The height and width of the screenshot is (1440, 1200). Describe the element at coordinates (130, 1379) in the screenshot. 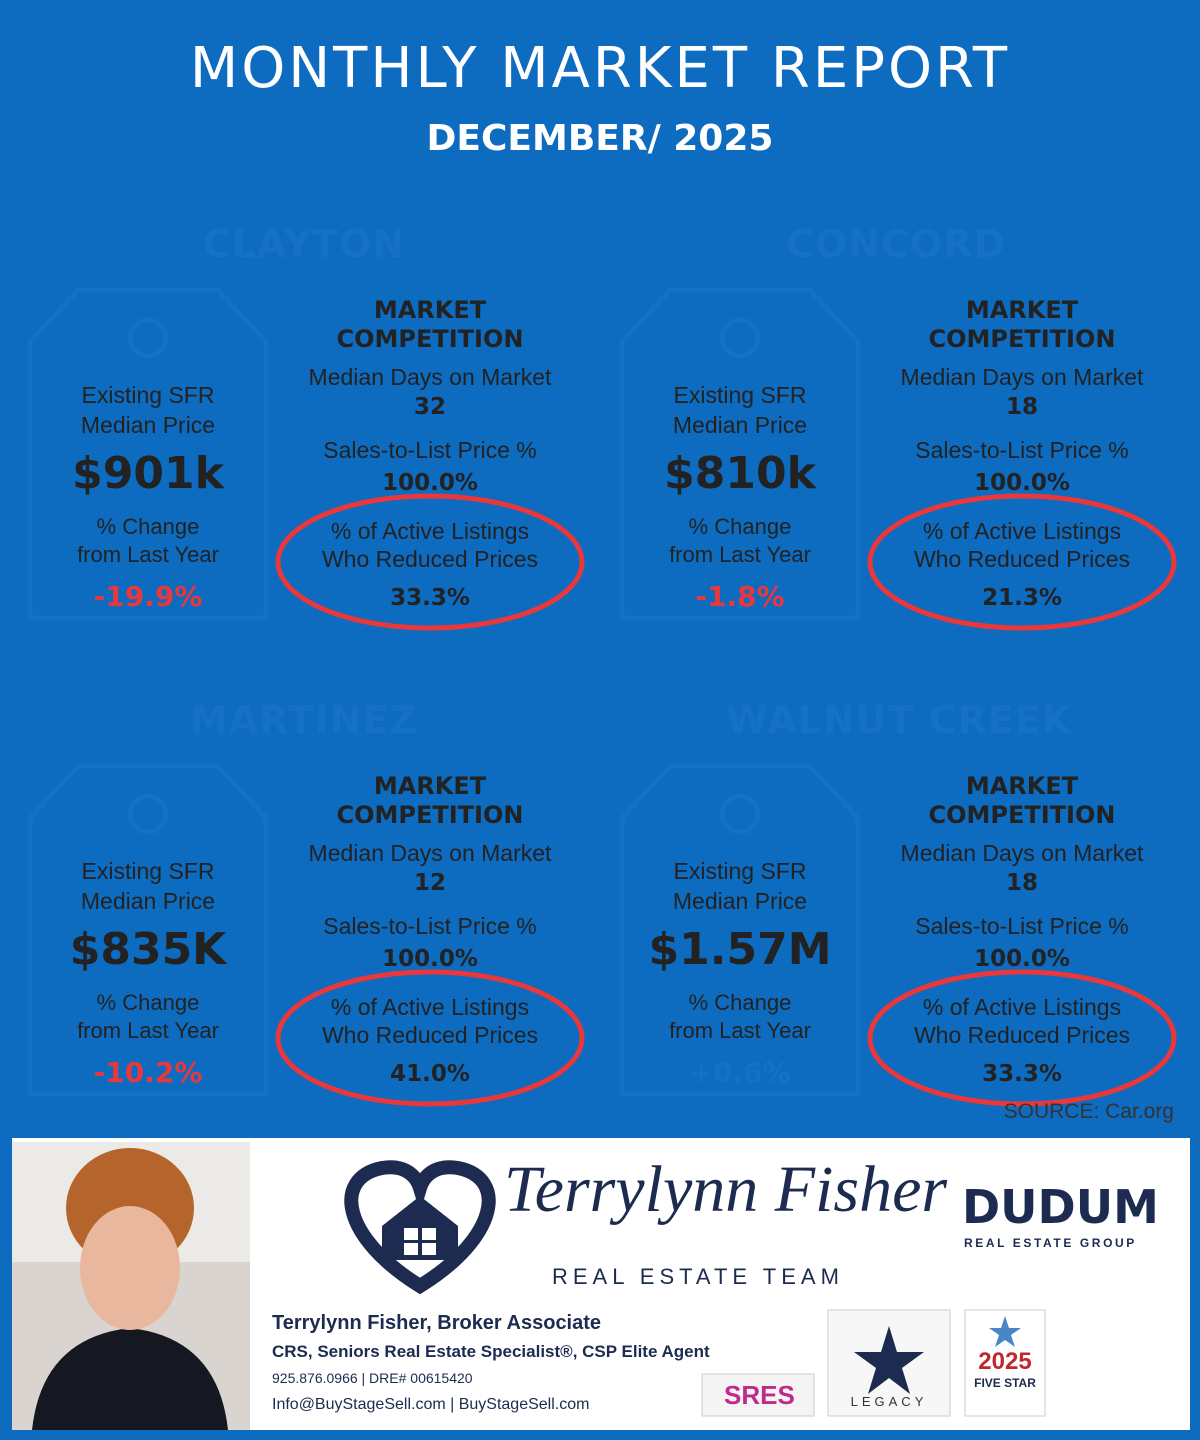

I see `photo-body` at that location.